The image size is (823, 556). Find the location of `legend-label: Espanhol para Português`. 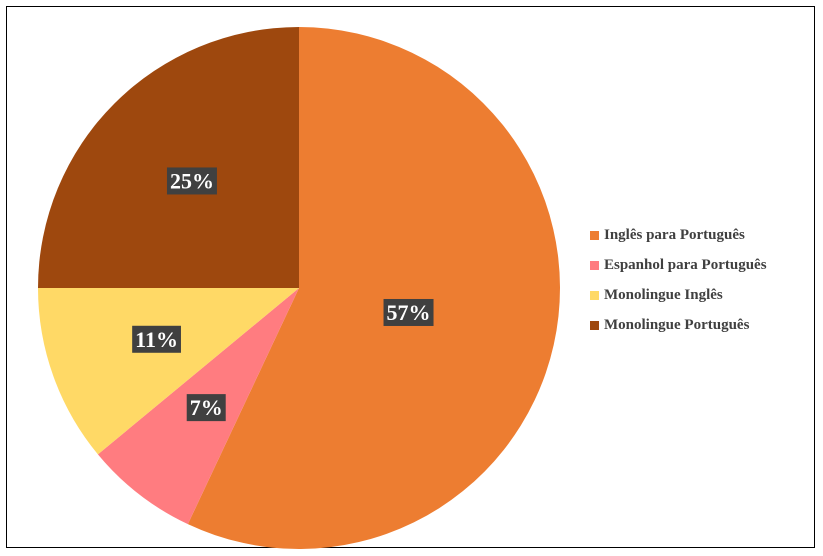

legend-label: Espanhol para Português is located at coordinates (685, 264).